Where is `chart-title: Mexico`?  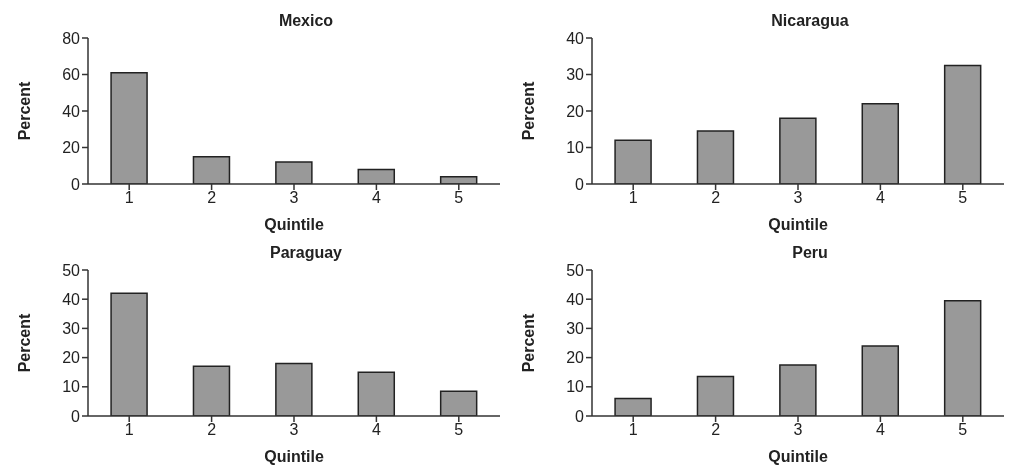 chart-title: Mexico is located at coordinates (306, 21).